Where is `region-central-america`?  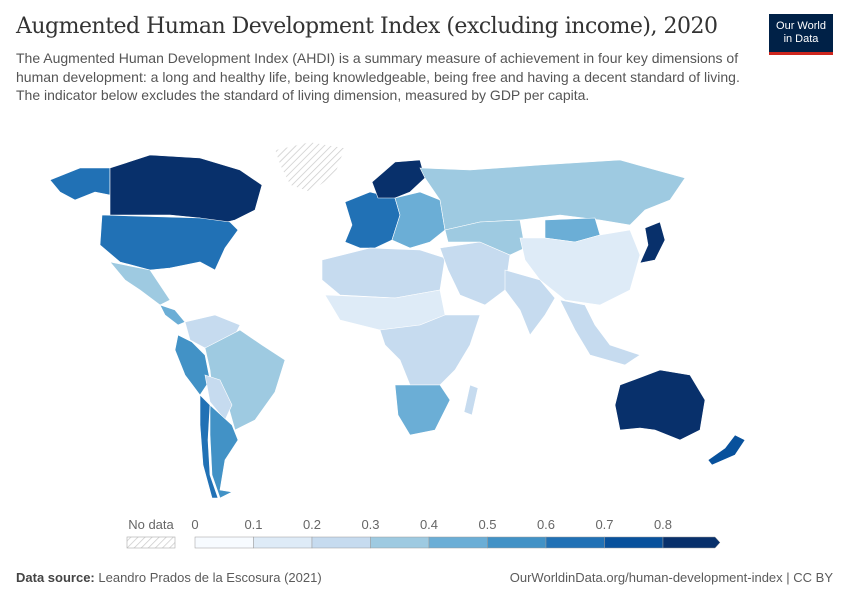 region-central-america is located at coordinates (172, 315).